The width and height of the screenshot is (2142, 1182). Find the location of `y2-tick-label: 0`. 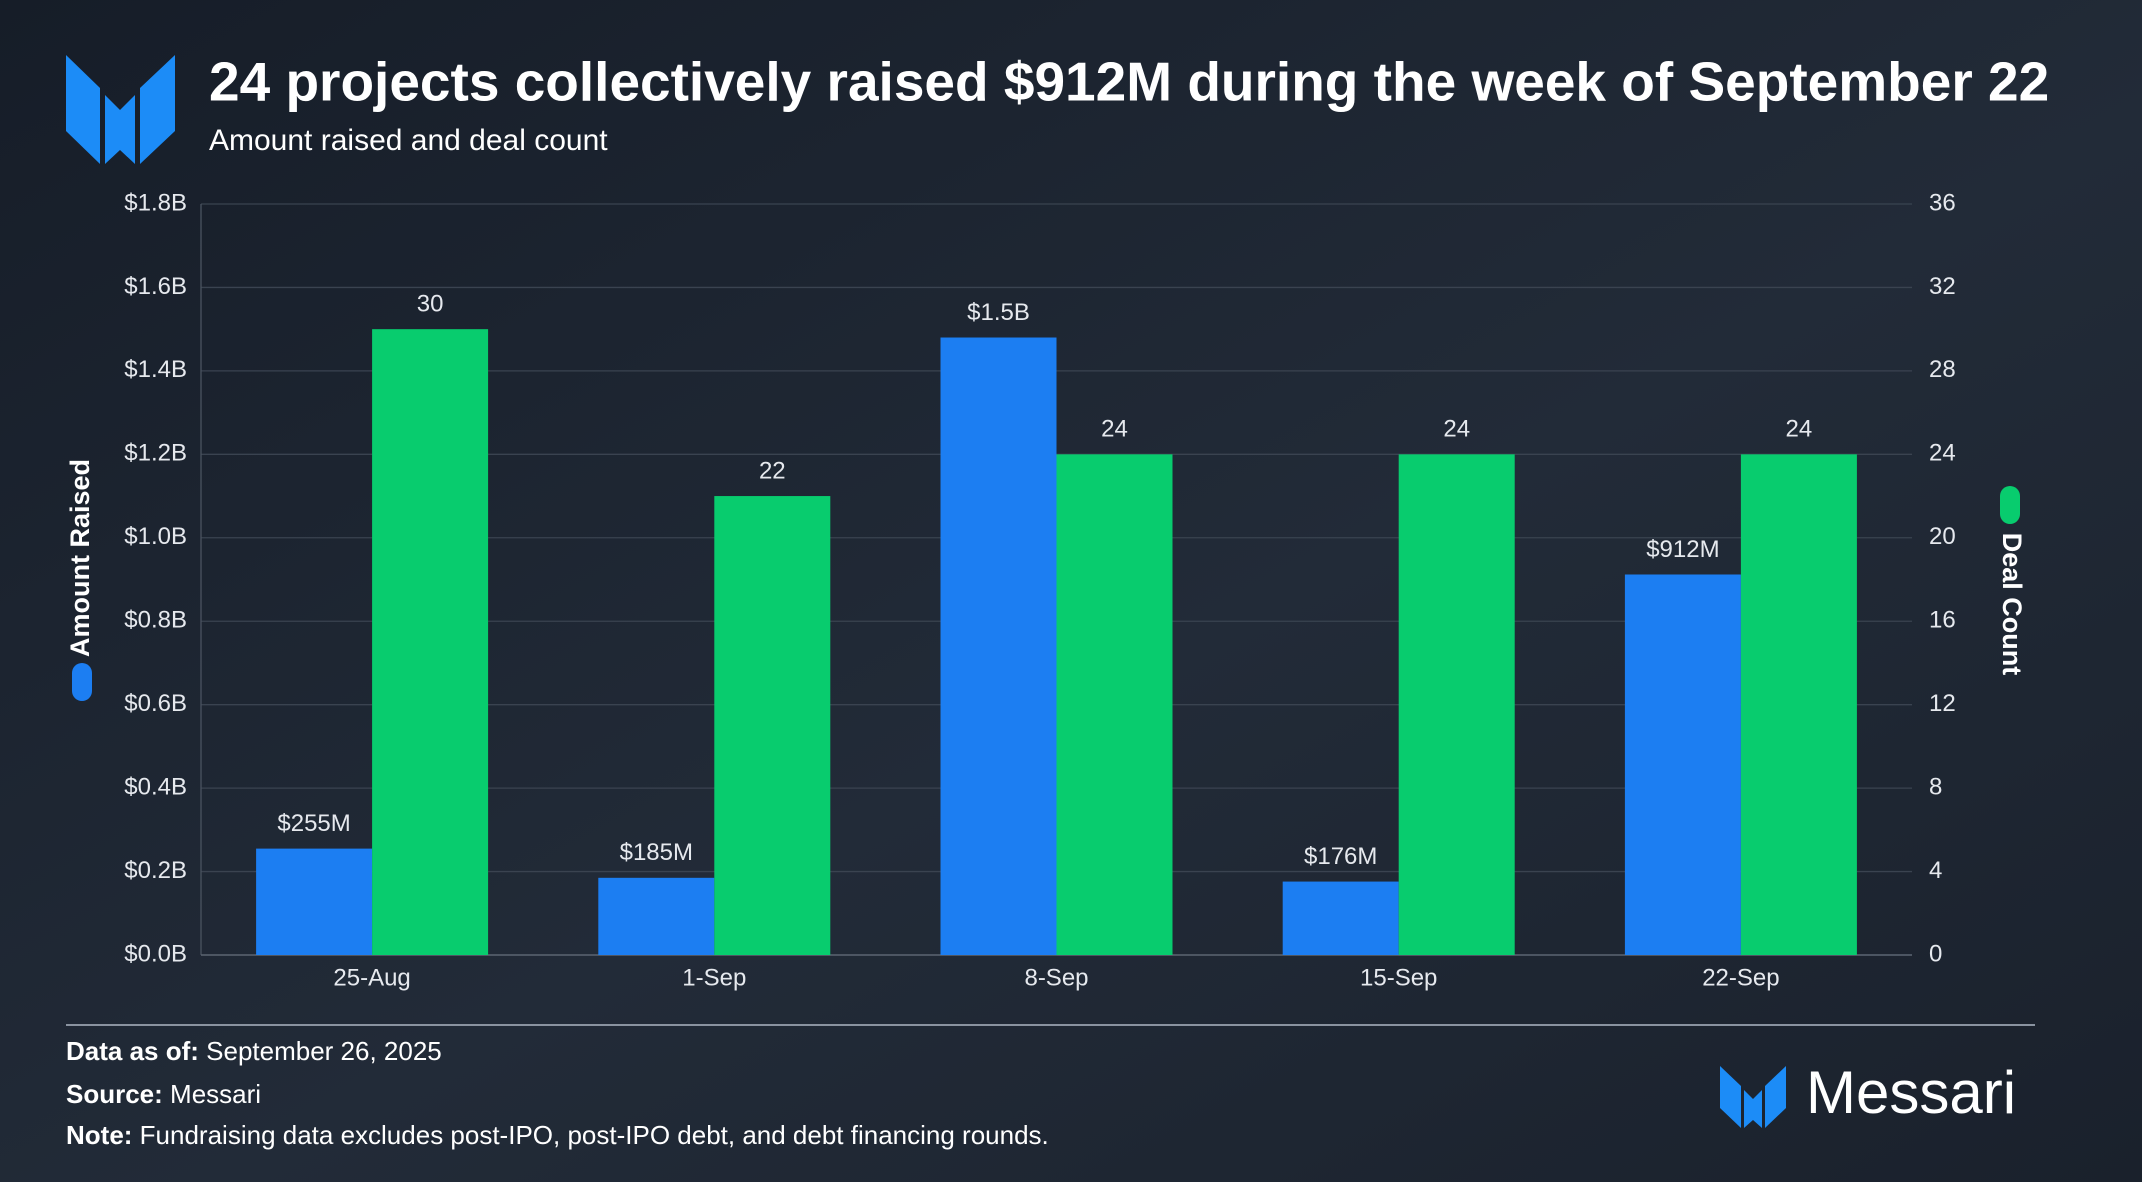

y2-tick-label: 0 is located at coordinates (1935, 953).